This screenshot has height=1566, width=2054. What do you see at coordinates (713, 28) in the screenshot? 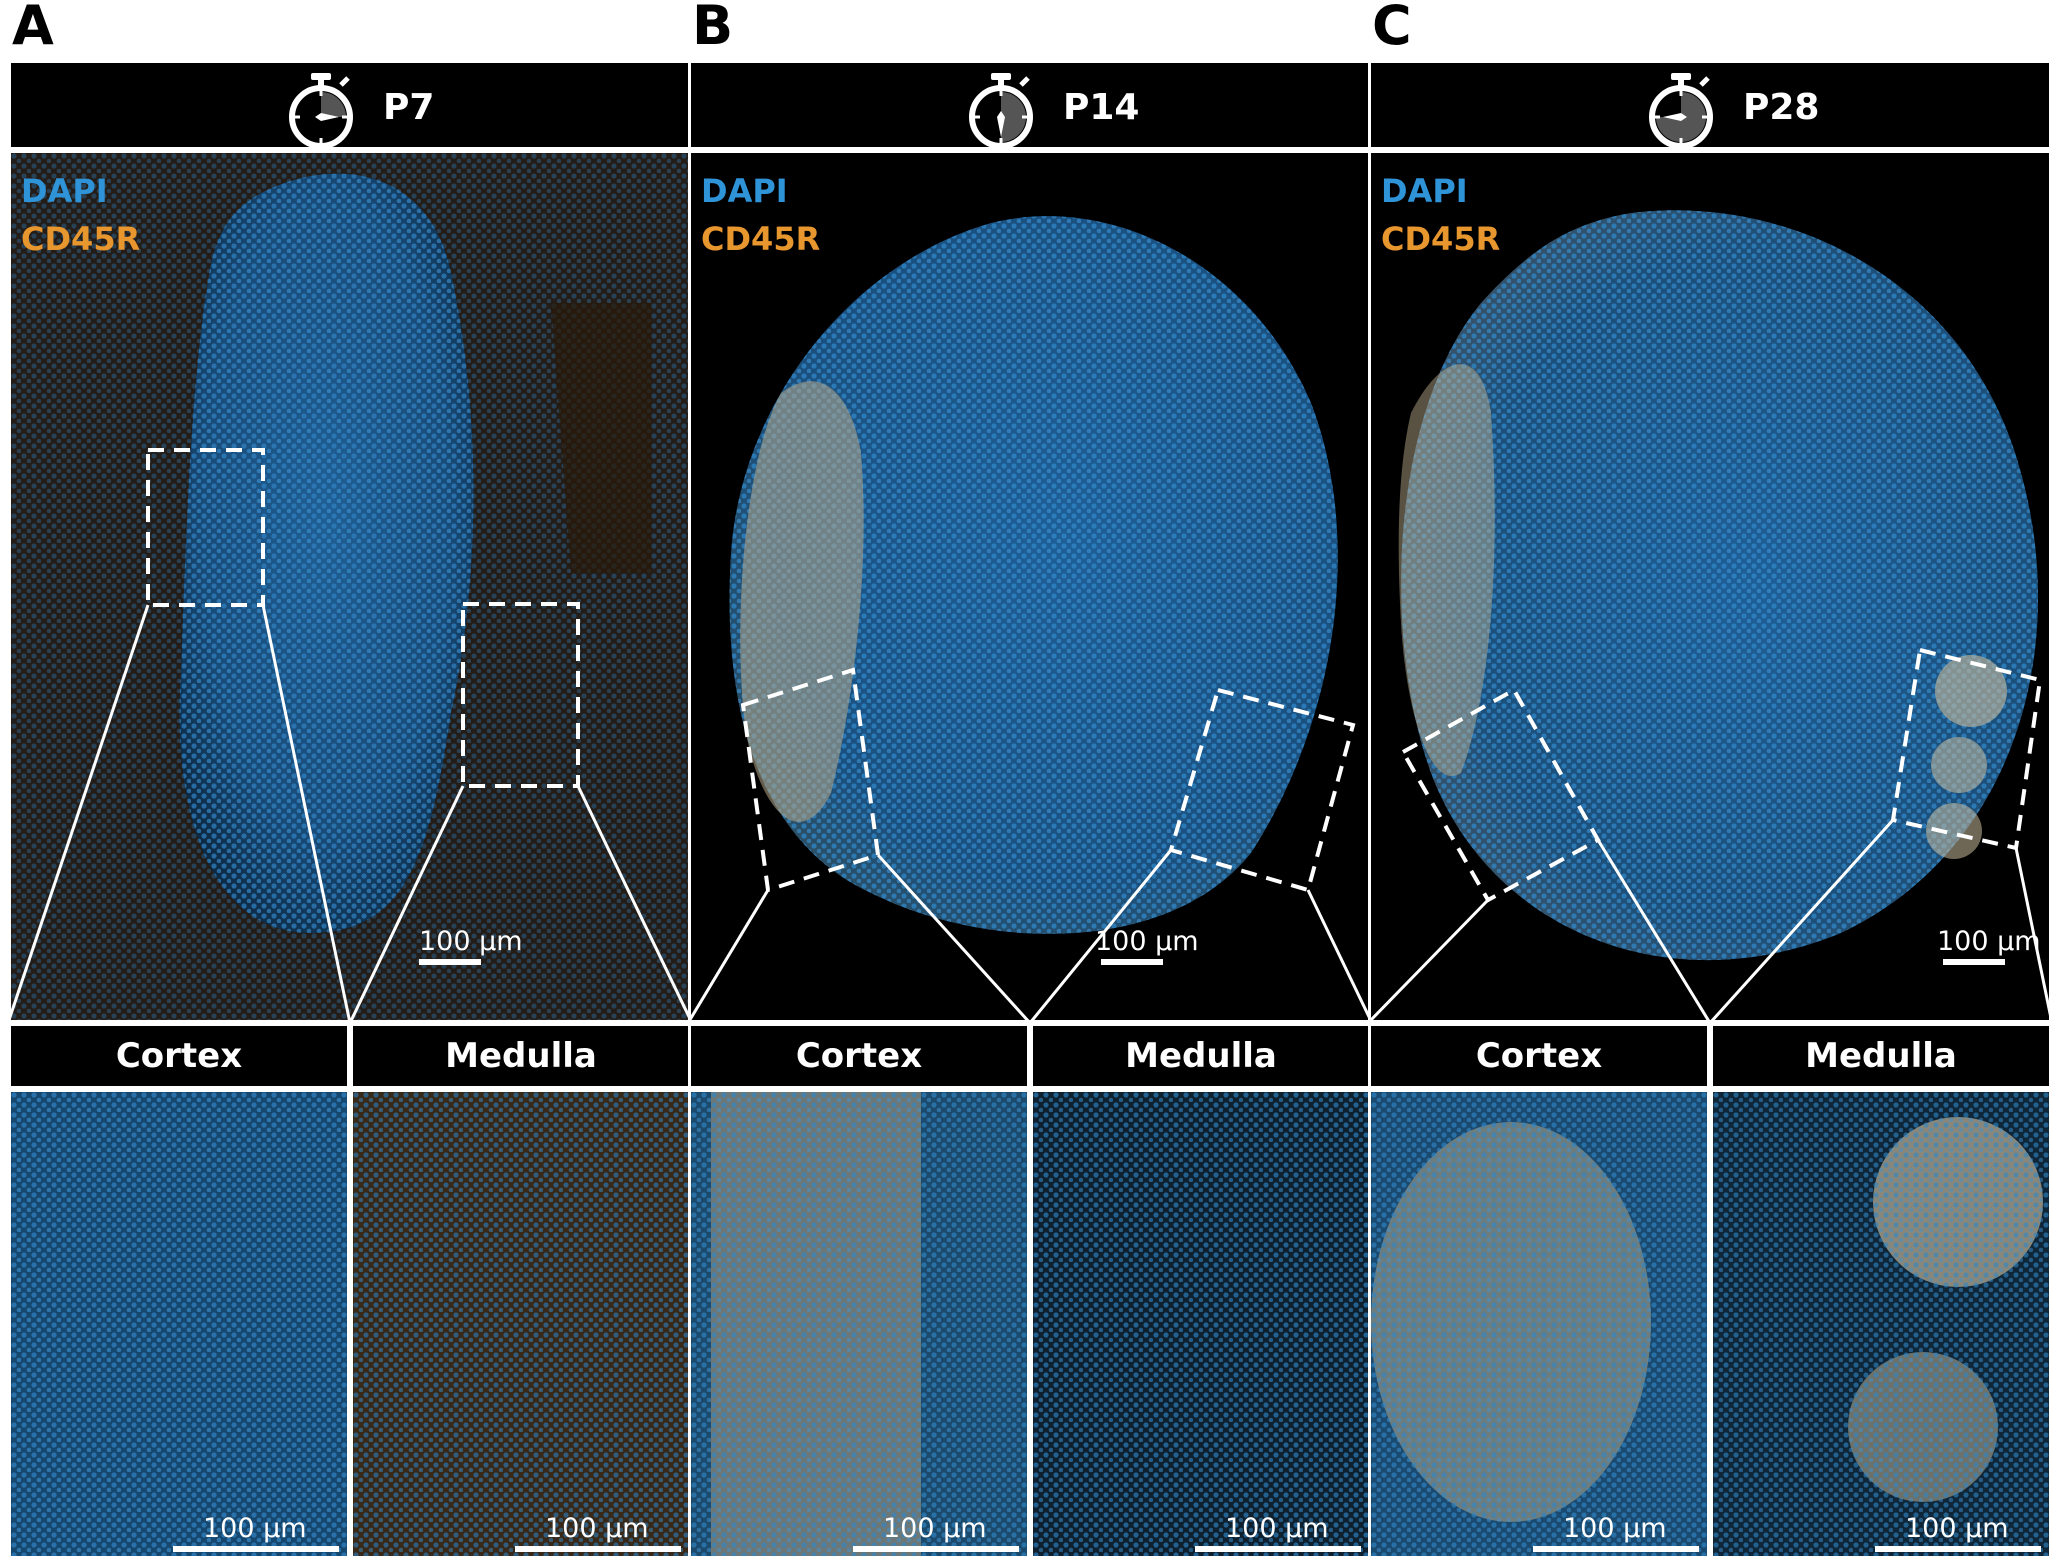
I see `panel-letter: B` at bounding box center [713, 28].